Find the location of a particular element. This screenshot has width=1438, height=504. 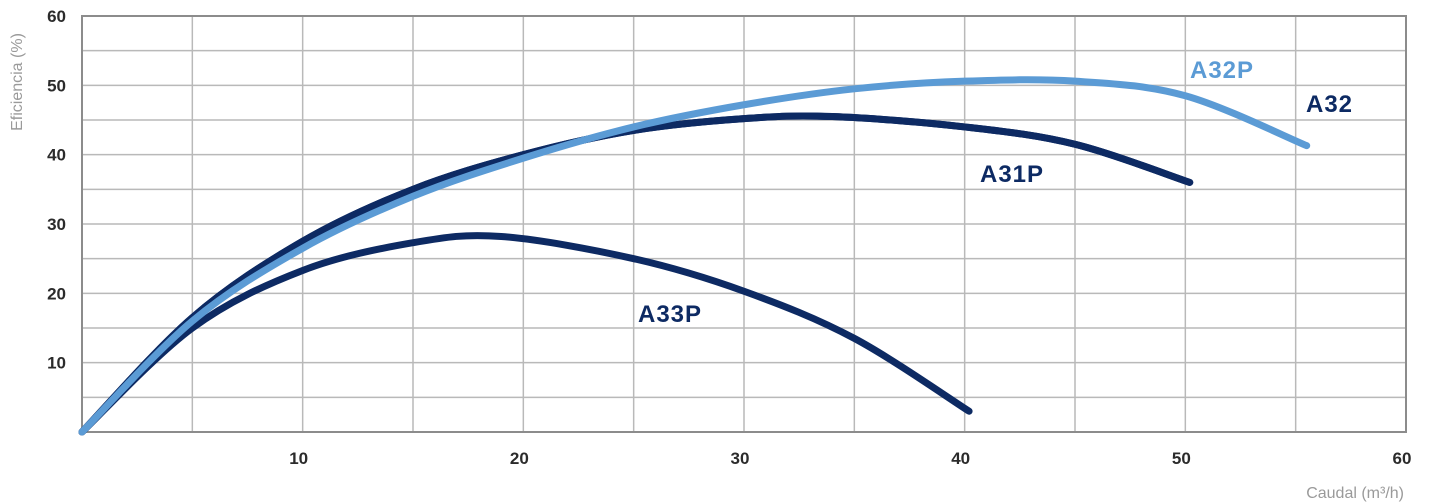

x-tick-label: 40 is located at coordinates (960, 458).